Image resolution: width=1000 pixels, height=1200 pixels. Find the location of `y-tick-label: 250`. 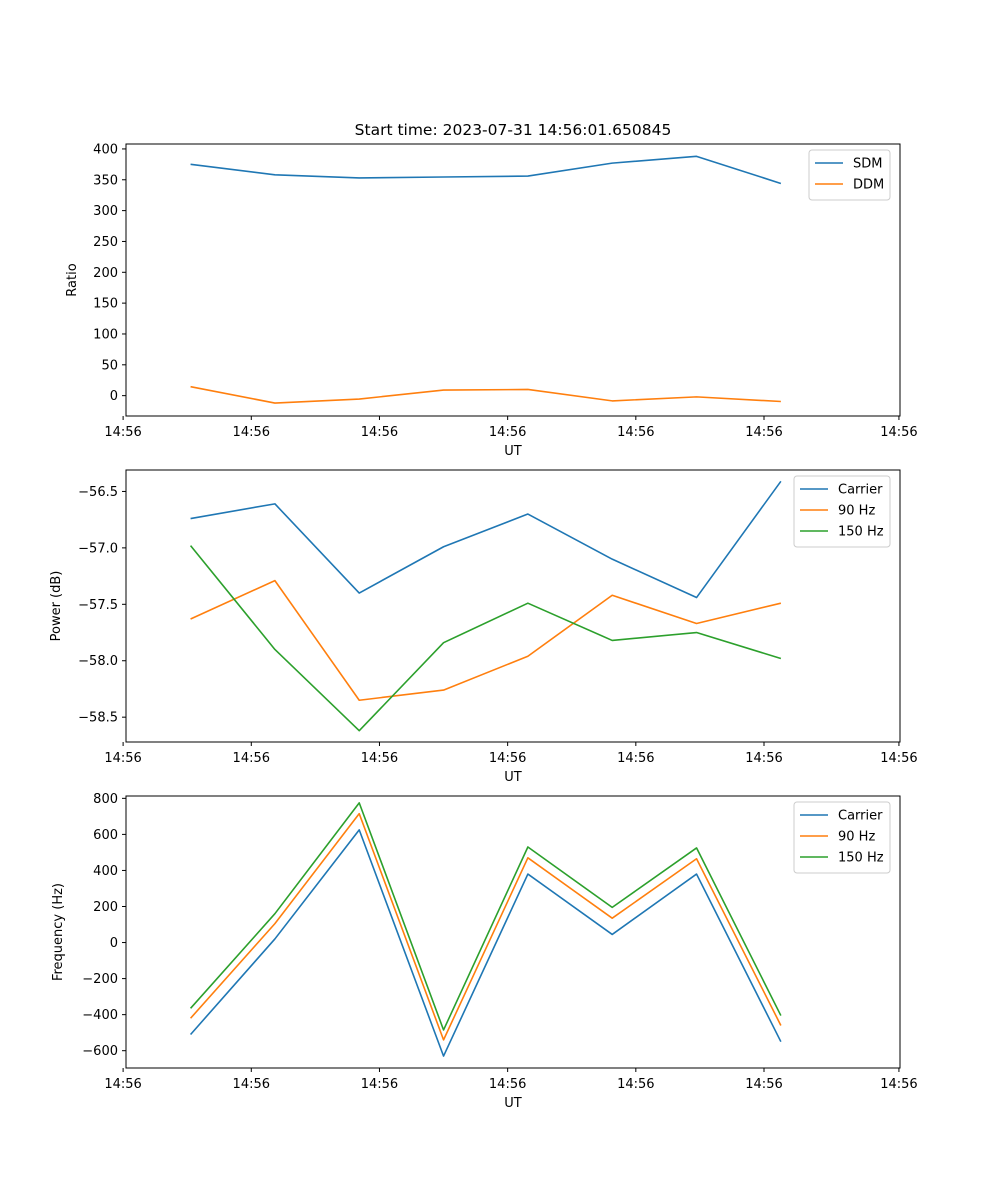

y-tick-label: 250 is located at coordinates (105, 242).